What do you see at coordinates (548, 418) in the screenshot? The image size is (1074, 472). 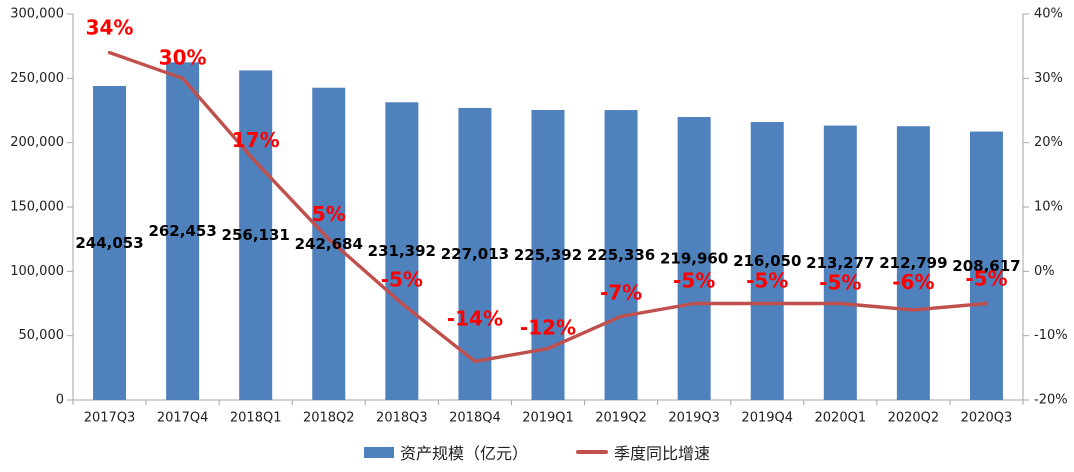 I see `x-axis-category-label: 2019Q1` at bounding box center [548, 418].